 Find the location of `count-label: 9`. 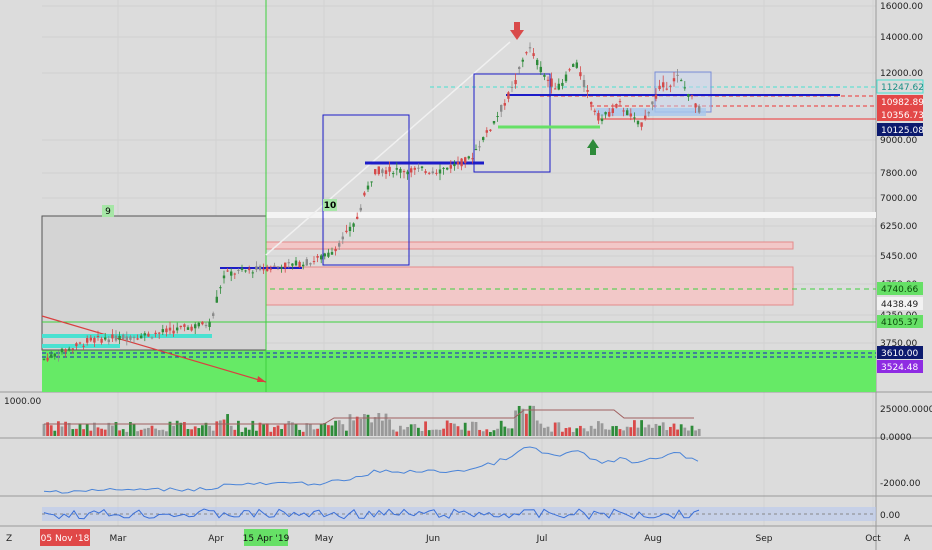

count-label: 9 is located at coordinates (108, 211).